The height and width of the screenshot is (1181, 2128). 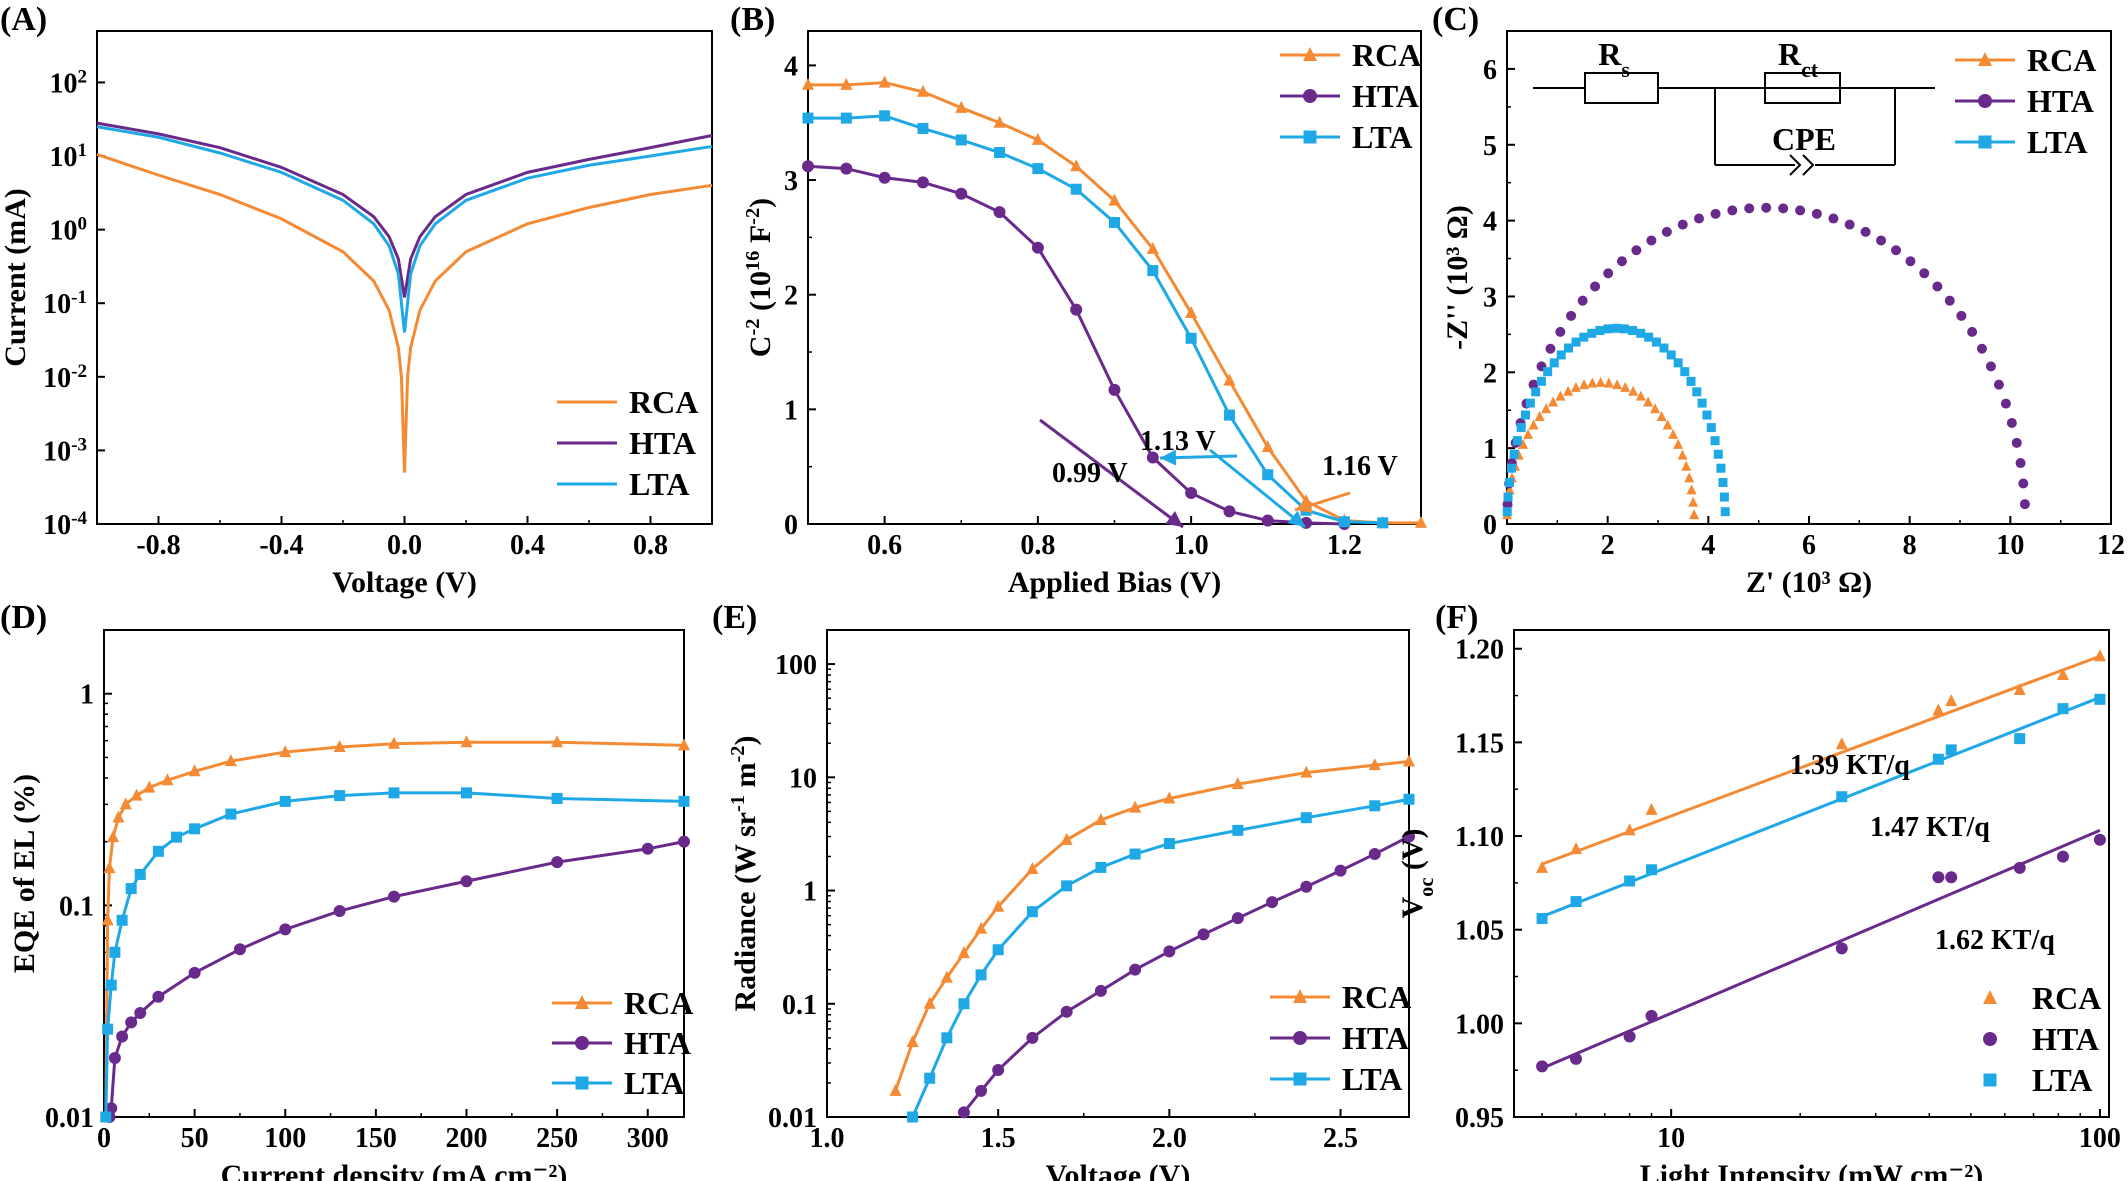 I want to click on y-tick-label: 1.05, so click(x=1479, y=931).